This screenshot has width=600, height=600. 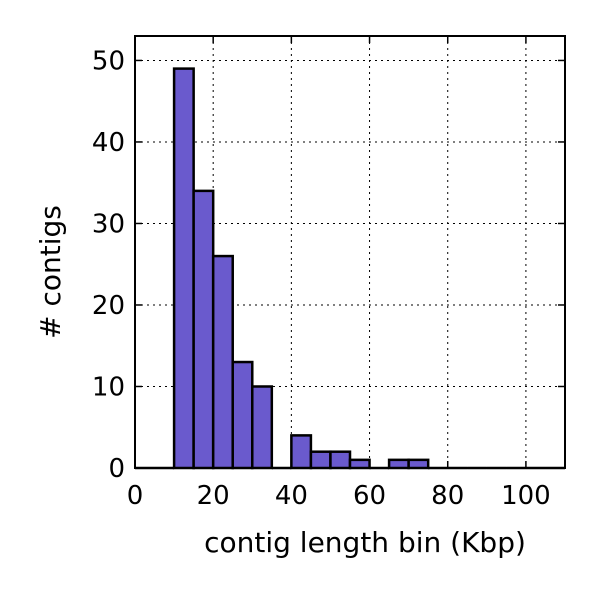 I want to click on y-tick-label: 30, so click(x=108, y=224).